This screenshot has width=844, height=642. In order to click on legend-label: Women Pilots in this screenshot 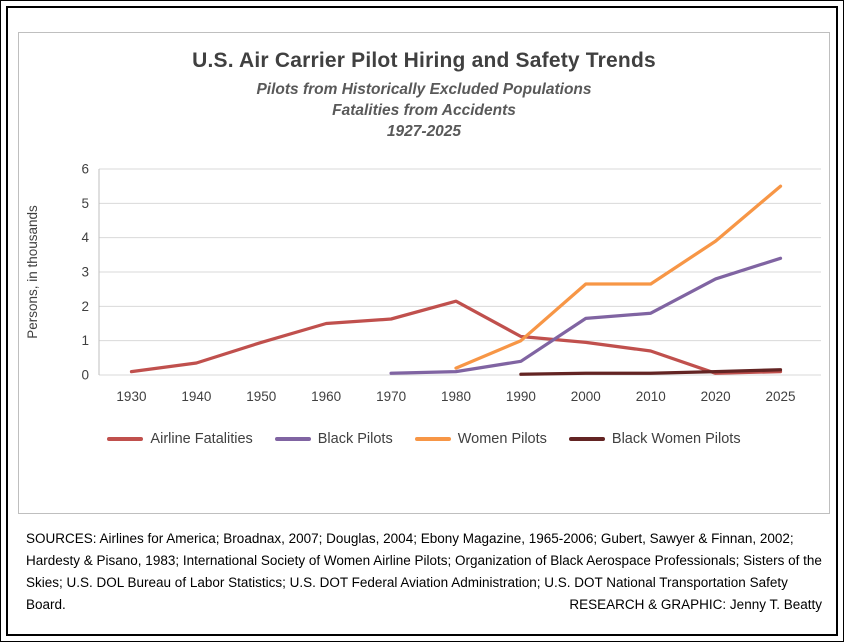, I will do `click(502, 438)`.